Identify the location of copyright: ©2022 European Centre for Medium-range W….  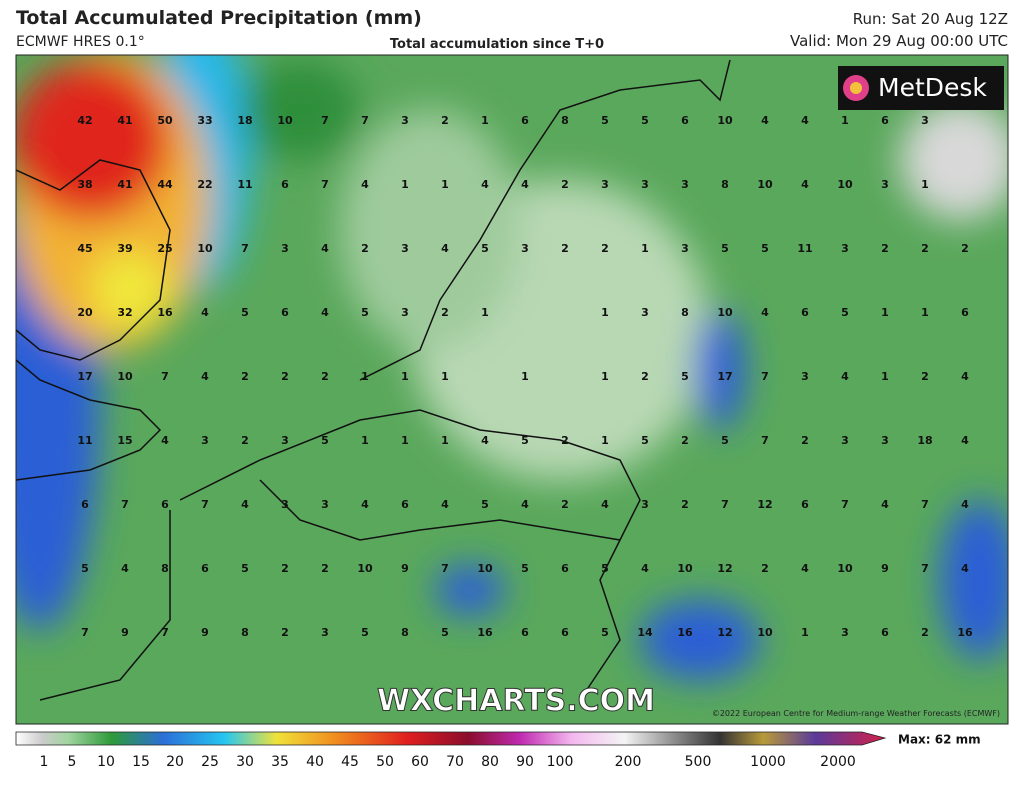
(856, 713).